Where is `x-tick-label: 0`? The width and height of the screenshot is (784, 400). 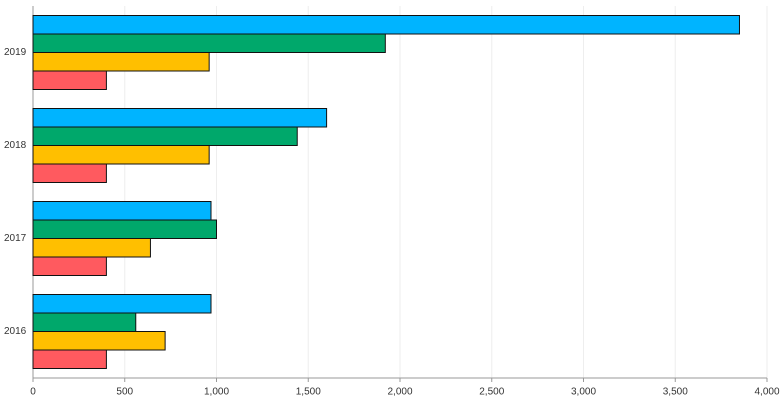 x-tick-label: 0 is located at coordinates (33, 392).